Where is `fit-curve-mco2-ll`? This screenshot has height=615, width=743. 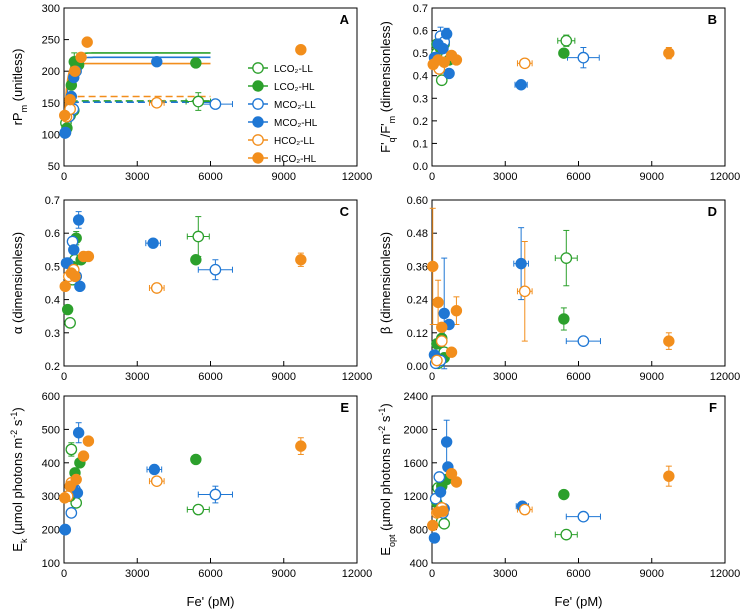 fit-curve-mco2-ll is located at coordinates (137, 118).